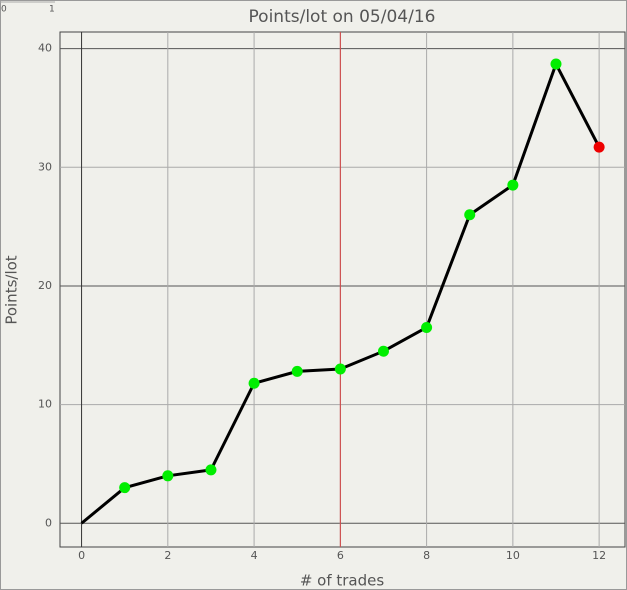 The width and height of the screenshot is (627, 590). I want to click on y-tick-label: 40, so click(45, 48).